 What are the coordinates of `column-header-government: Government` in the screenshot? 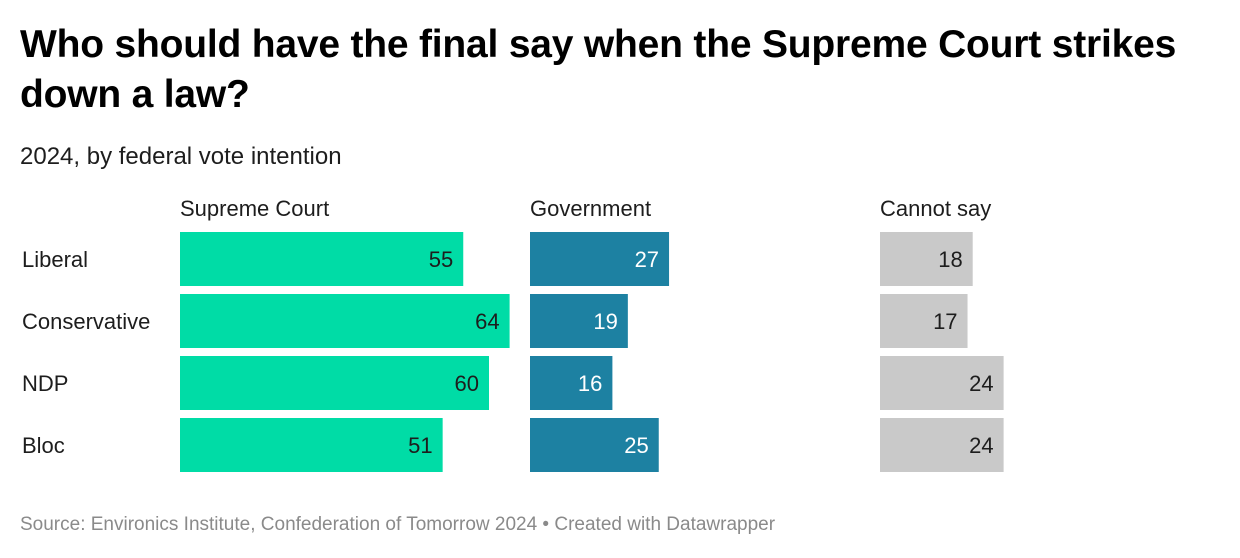 It's located at (590, 208).